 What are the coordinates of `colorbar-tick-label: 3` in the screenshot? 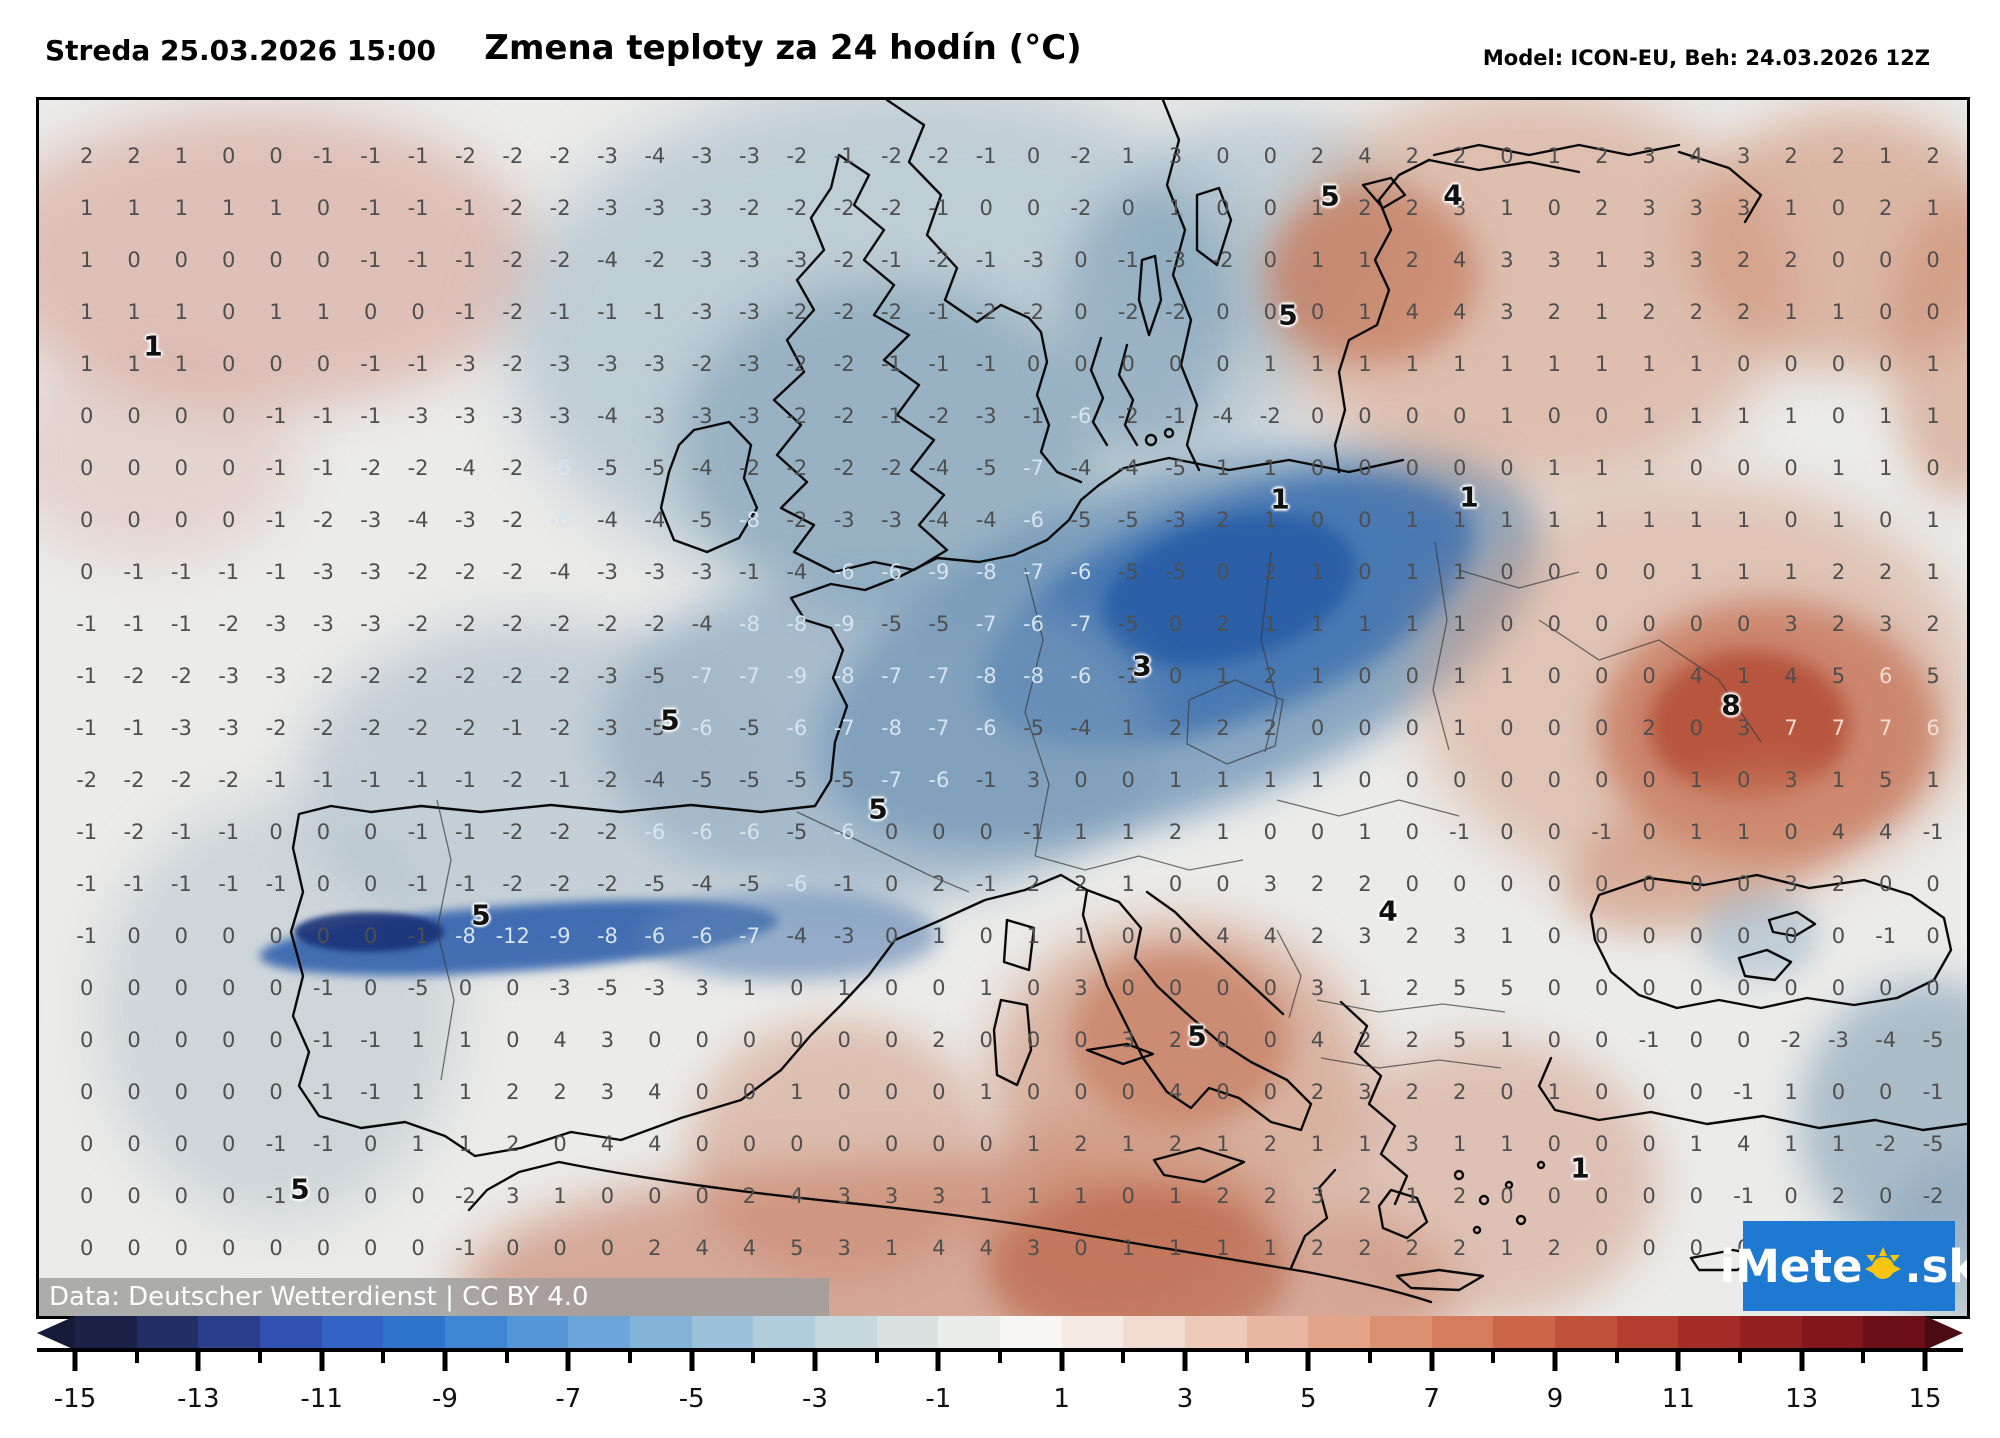 It's located at (1185, 1399).